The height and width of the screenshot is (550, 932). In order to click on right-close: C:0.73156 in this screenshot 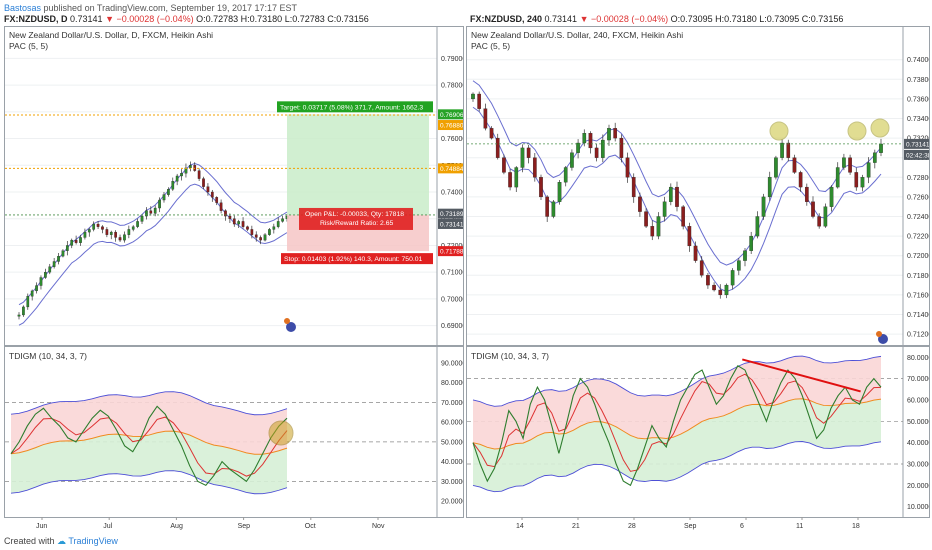, I will do `click(822, 19)`.